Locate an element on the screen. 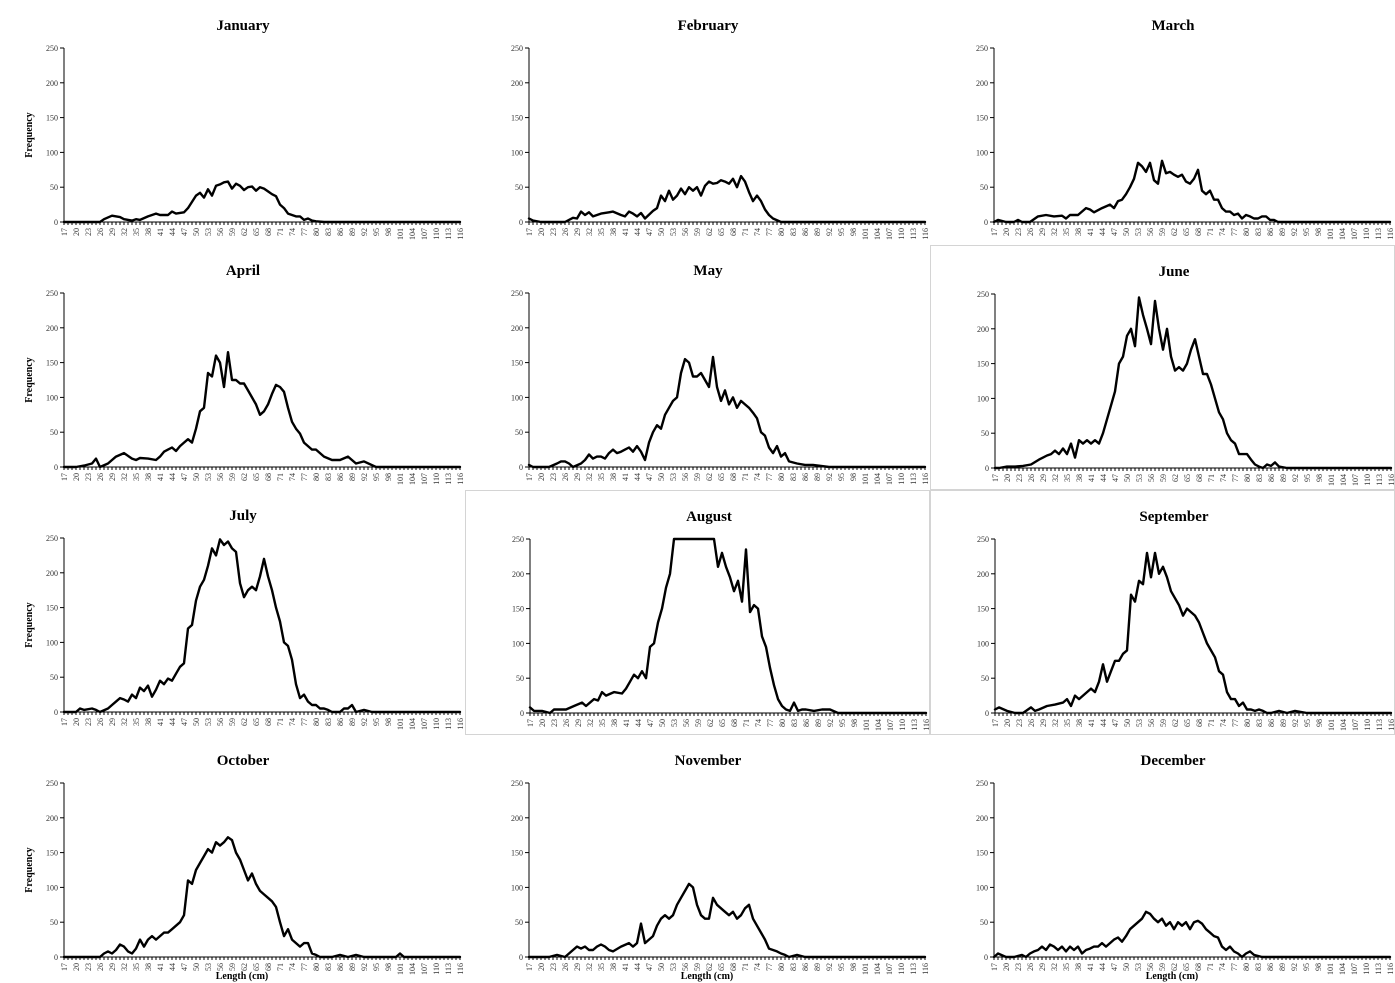 The image size is (1395, 983). x-tick-label: 107 is located at coordinates (890, 725).